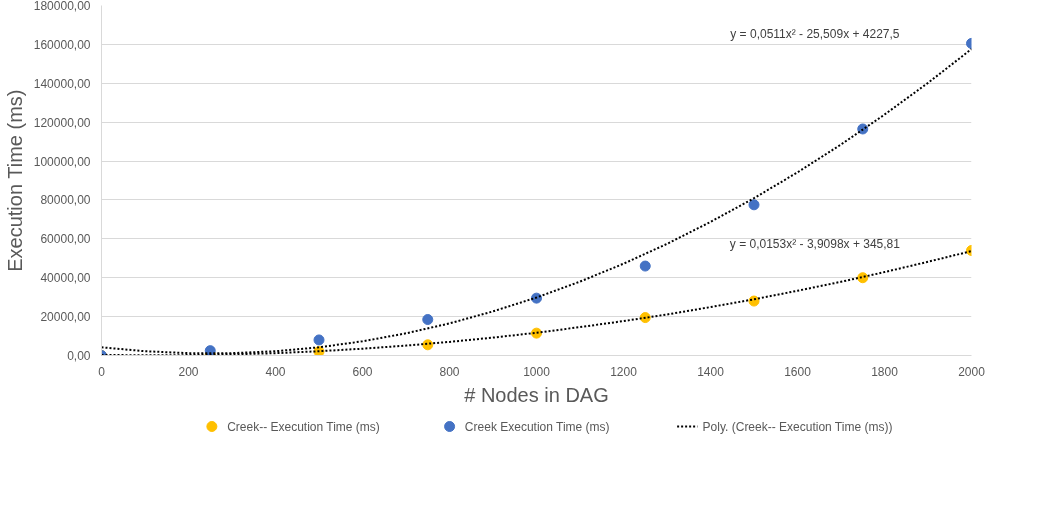 This screenshot has height=525, width=1053. What do you see at coordinates (797, 426) in the screenshot?
I see `legend-label: Poly. (Creek-- Execution Time (ms))` at bounding box center [797, 426].